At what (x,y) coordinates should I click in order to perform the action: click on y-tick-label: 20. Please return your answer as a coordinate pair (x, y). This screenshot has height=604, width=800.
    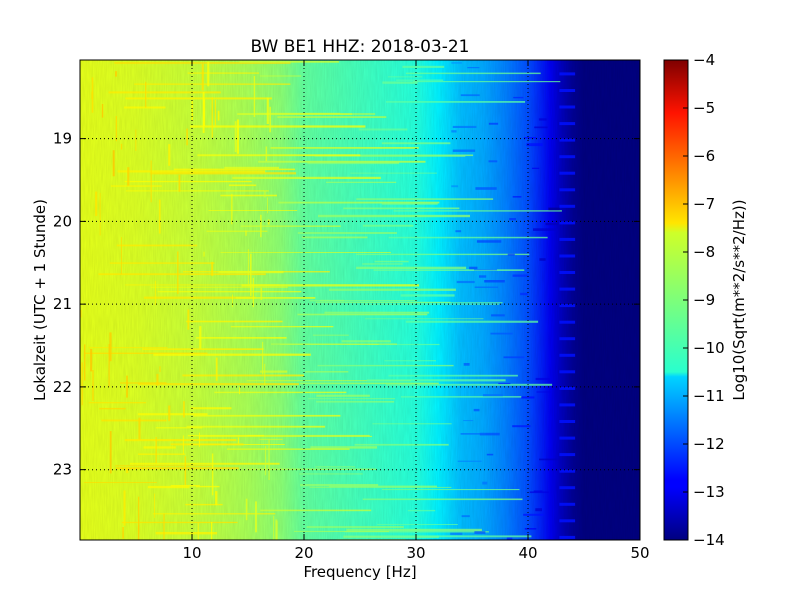
    Looking at the image, I should click on (62, 221).